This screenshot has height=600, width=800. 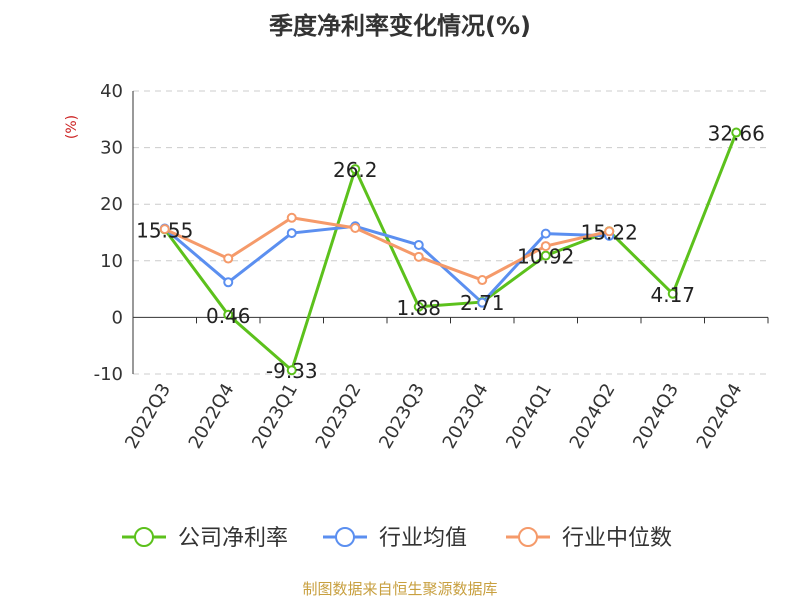 What do you see at coordinates (148, 416) in the screenshot?
I see `x-tick-label: 2022Q3` at bounding box center [148, 416].